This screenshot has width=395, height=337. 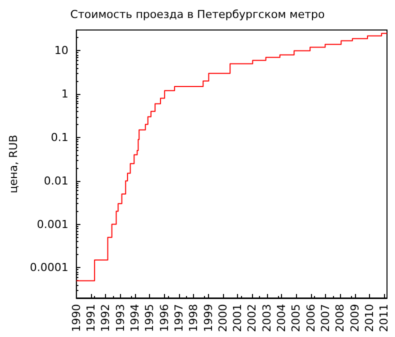 What do you see at coordinates (325, 318) in the screenshot?
I see `x-tick-label: 2007` at bounding box center [325, 318].